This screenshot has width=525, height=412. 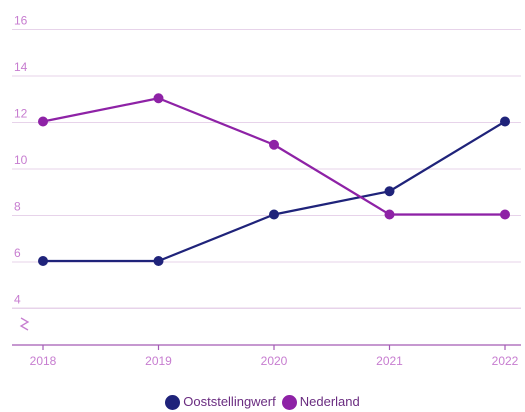 What do you see at coordinates (229, 401) in the screenshot?
I see `legend-label: Ooststellingwerf` at bounding box center [229, 401].